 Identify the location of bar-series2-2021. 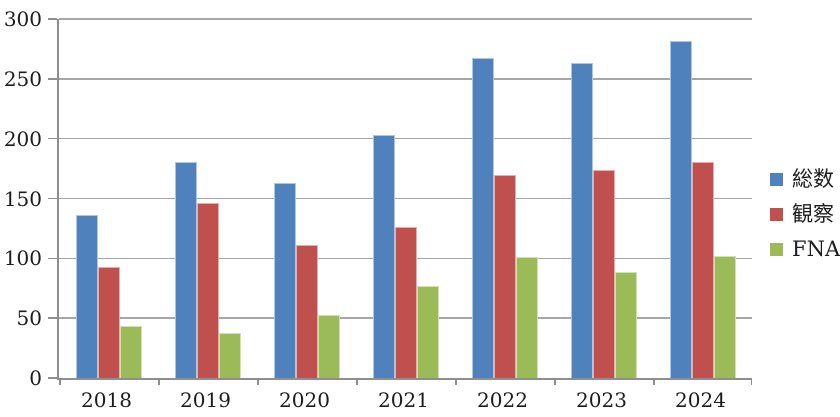
(405, 302).